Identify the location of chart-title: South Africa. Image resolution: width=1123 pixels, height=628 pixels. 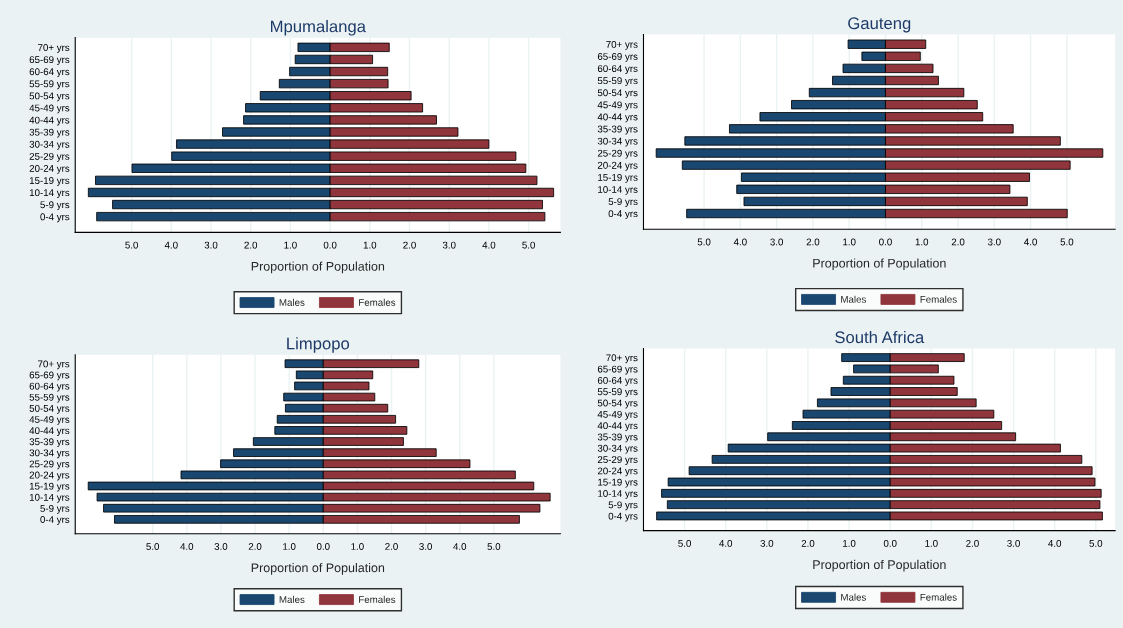
(880, 337).